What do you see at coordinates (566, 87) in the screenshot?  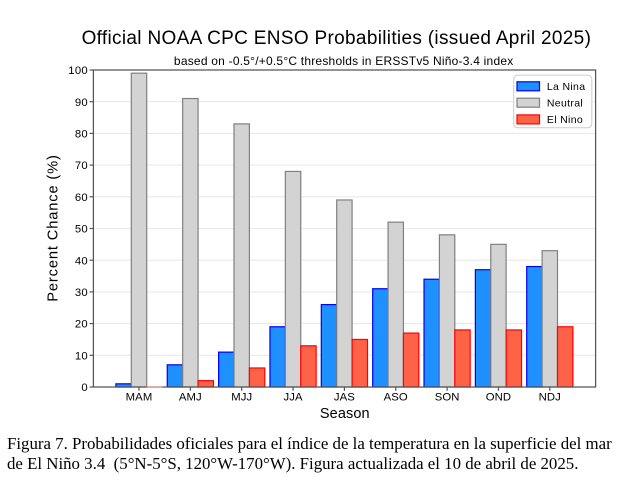 I see `svg-text: La Nina` at bounding box center [566, 87].